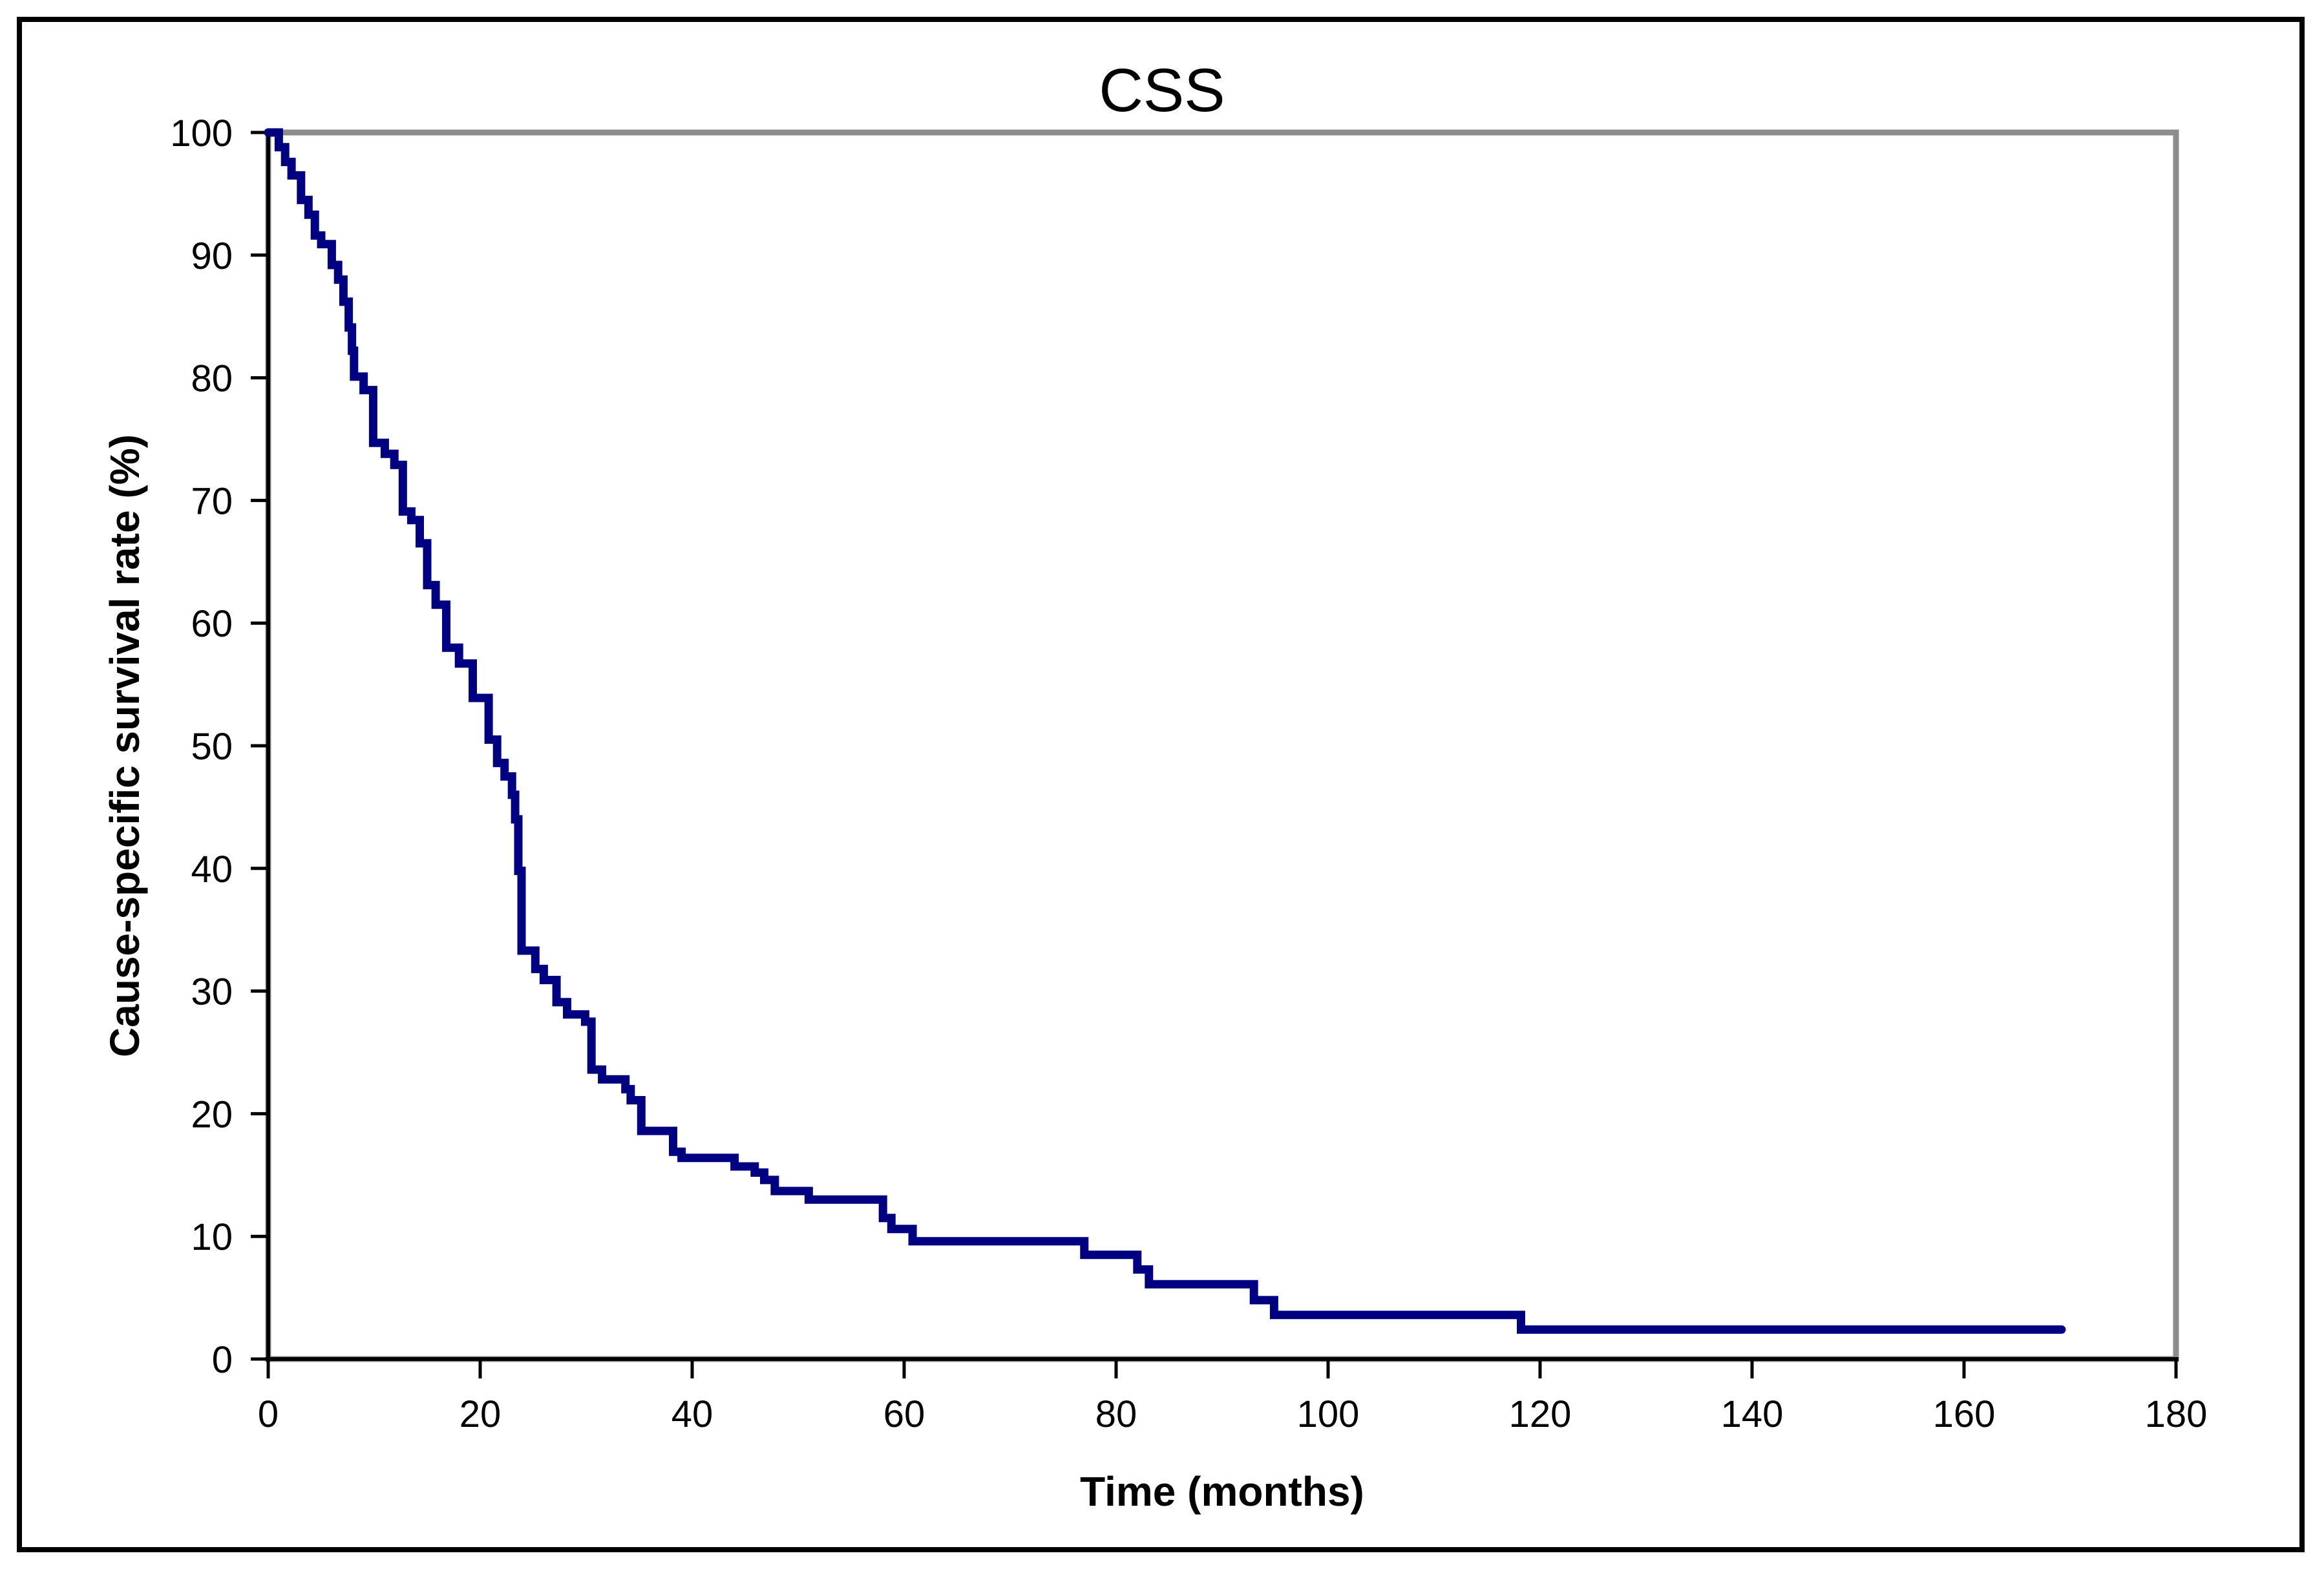 This screenshot has height=1571, width=2324. I want to click on x-tick-label: 140, so click(1752, 1414).